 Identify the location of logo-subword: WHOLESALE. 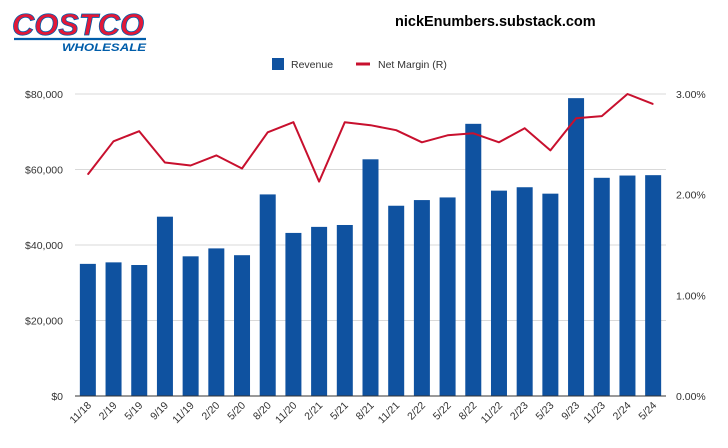
(104, 47).